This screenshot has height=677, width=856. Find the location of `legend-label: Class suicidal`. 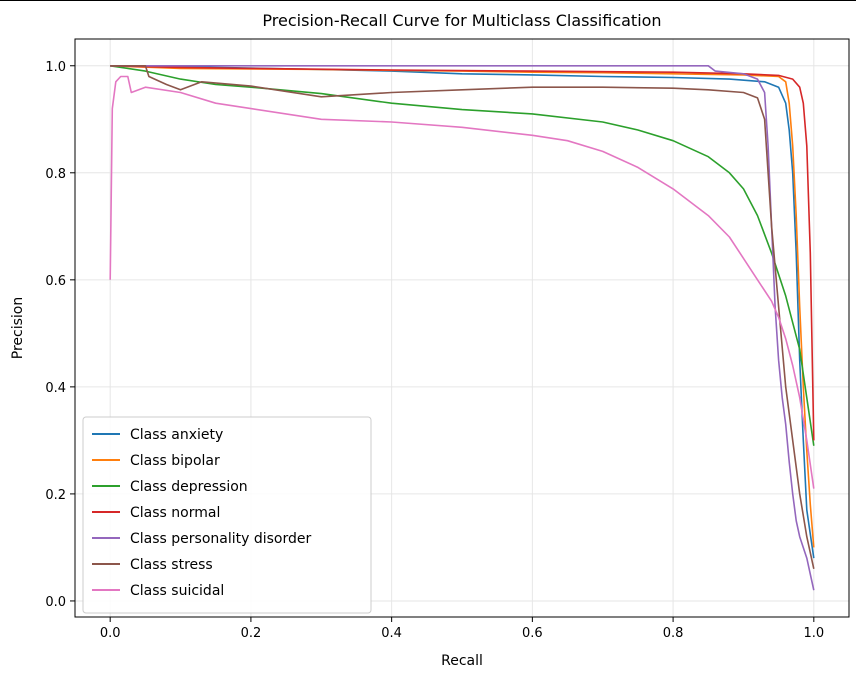

legend-label: Class suicidal is located at coordinates (177, 591).